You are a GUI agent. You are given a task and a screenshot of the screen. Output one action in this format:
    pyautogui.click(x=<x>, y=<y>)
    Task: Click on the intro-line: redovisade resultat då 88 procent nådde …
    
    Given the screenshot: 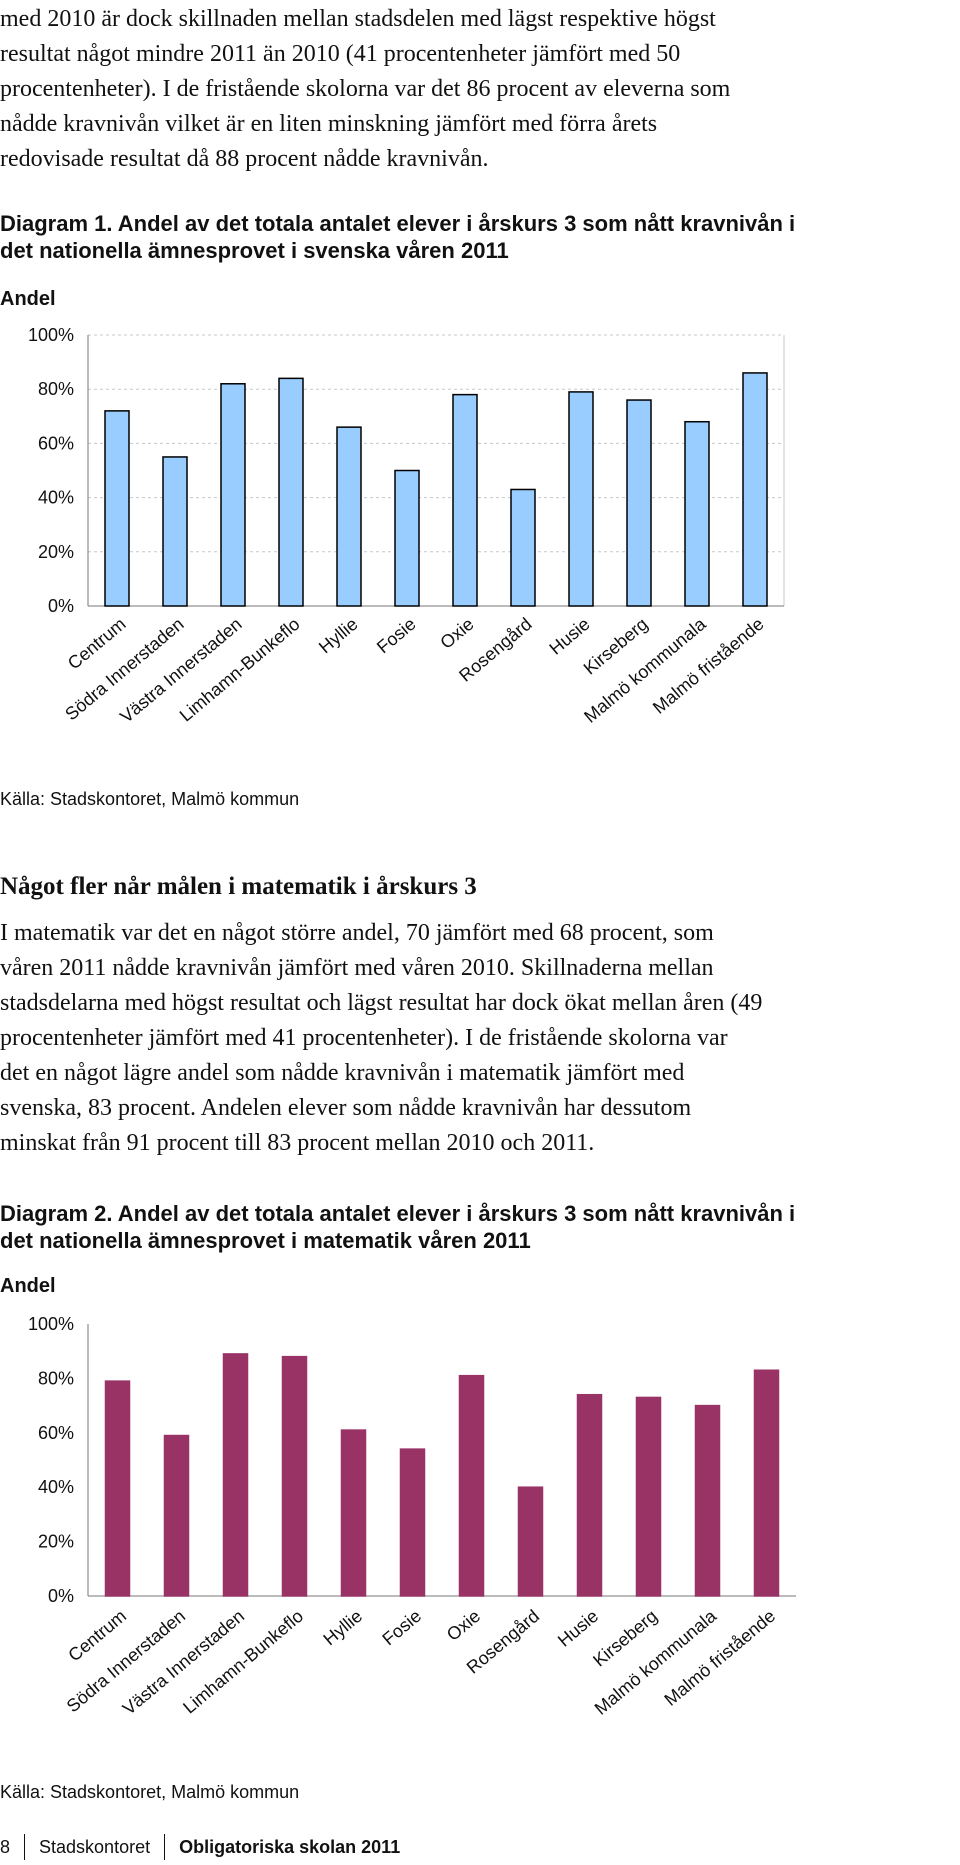 What is the action you would take?
    pyautogui.click(x=244, y=159)
    